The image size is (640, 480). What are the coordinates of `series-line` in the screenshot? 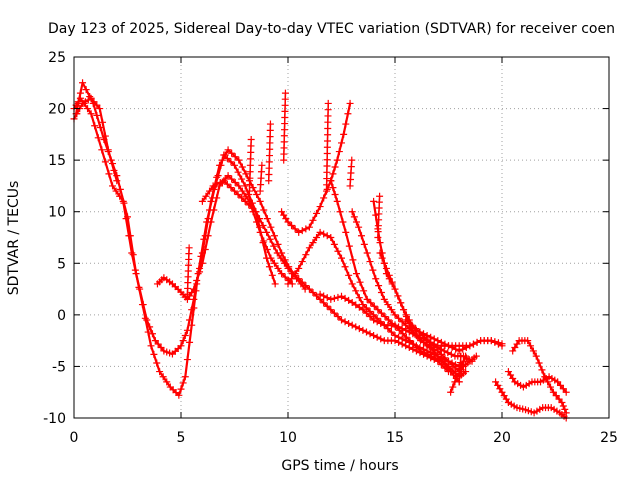 It's located at (395, 281).